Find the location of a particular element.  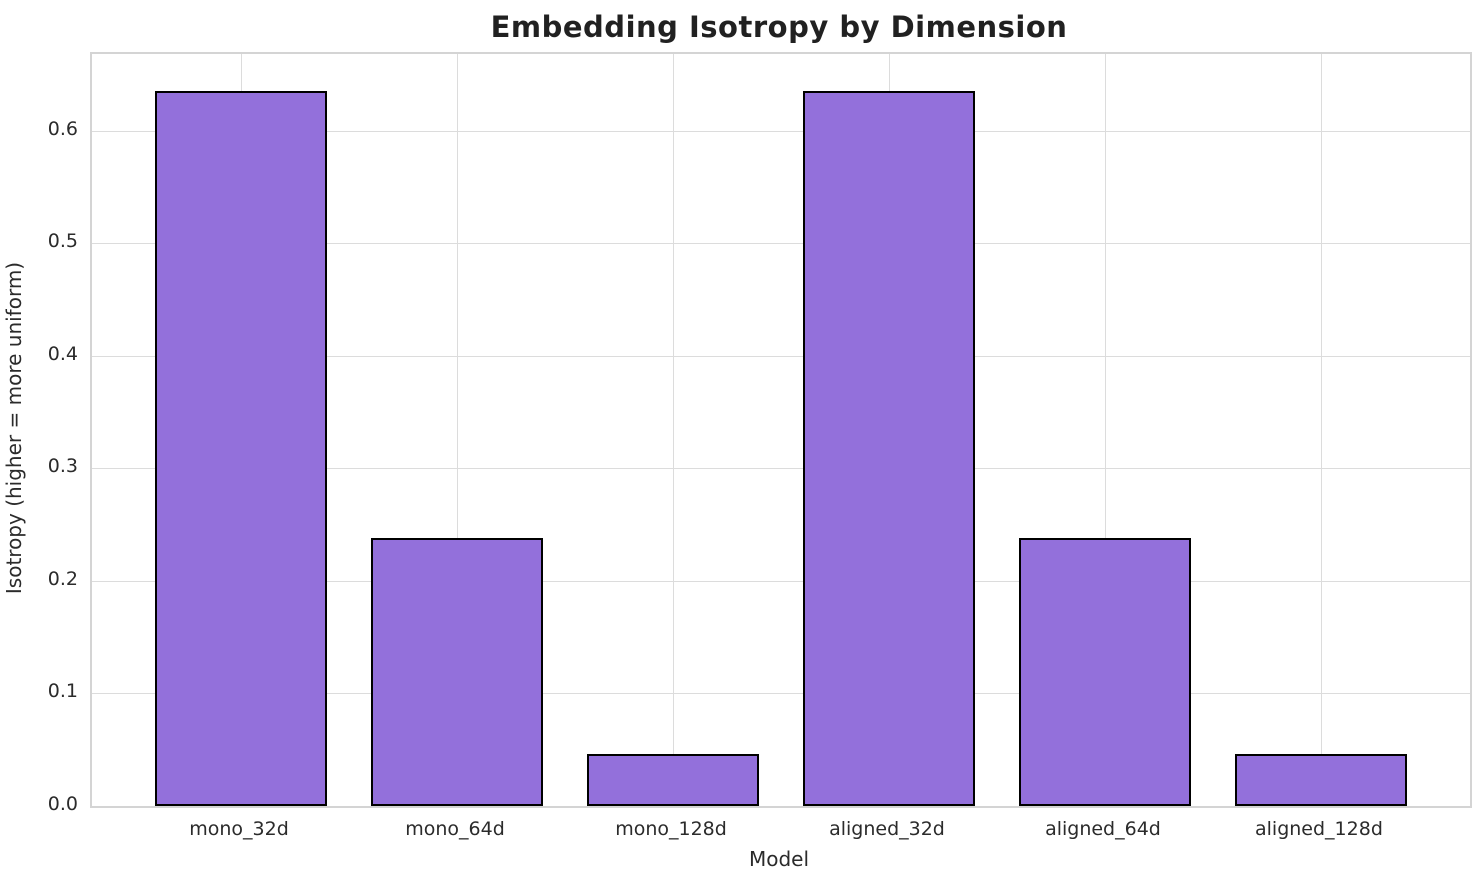

y-tick-label-0.4: 0.4 is located at coordinates (62, 353).